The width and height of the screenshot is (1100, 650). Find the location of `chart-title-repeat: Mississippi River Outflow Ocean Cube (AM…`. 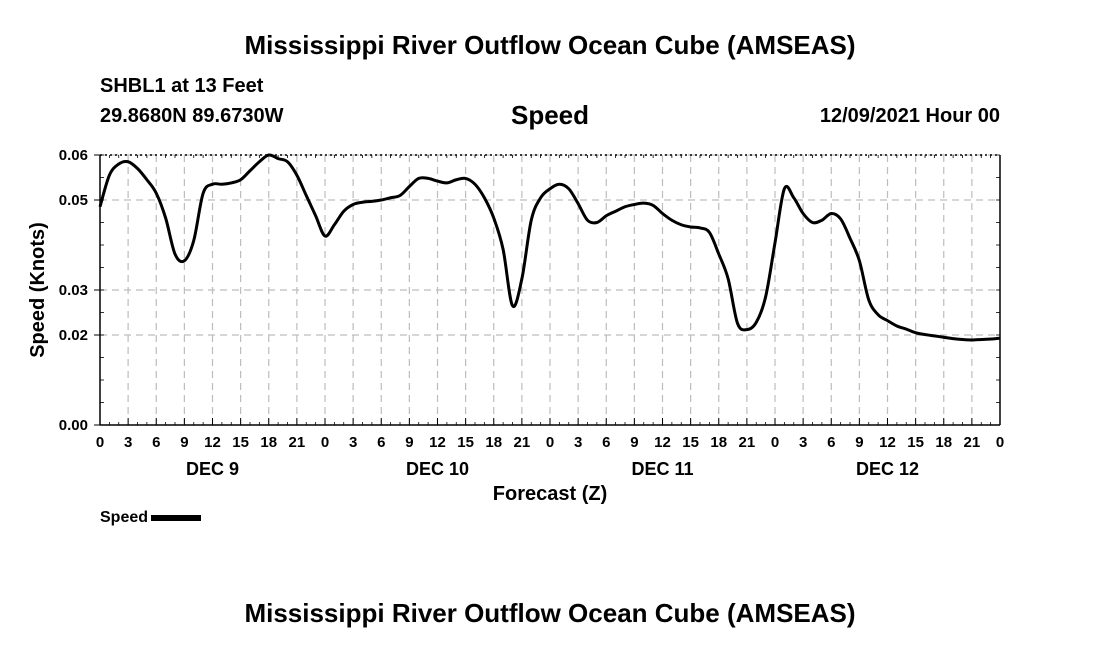

chart-title-repeat: Mississippi River Outflow Ocean Cube (AM… is located at coordinates (550, 613).